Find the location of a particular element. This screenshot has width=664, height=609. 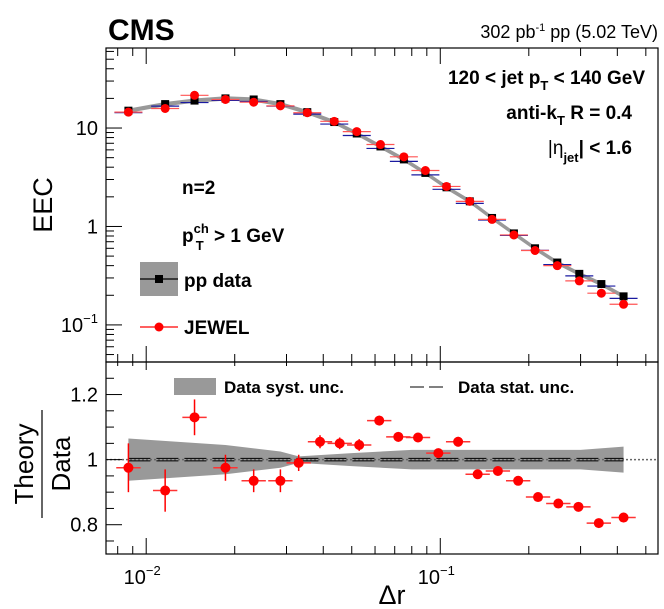

legend-syst-band is located at coordinates (195, 386).